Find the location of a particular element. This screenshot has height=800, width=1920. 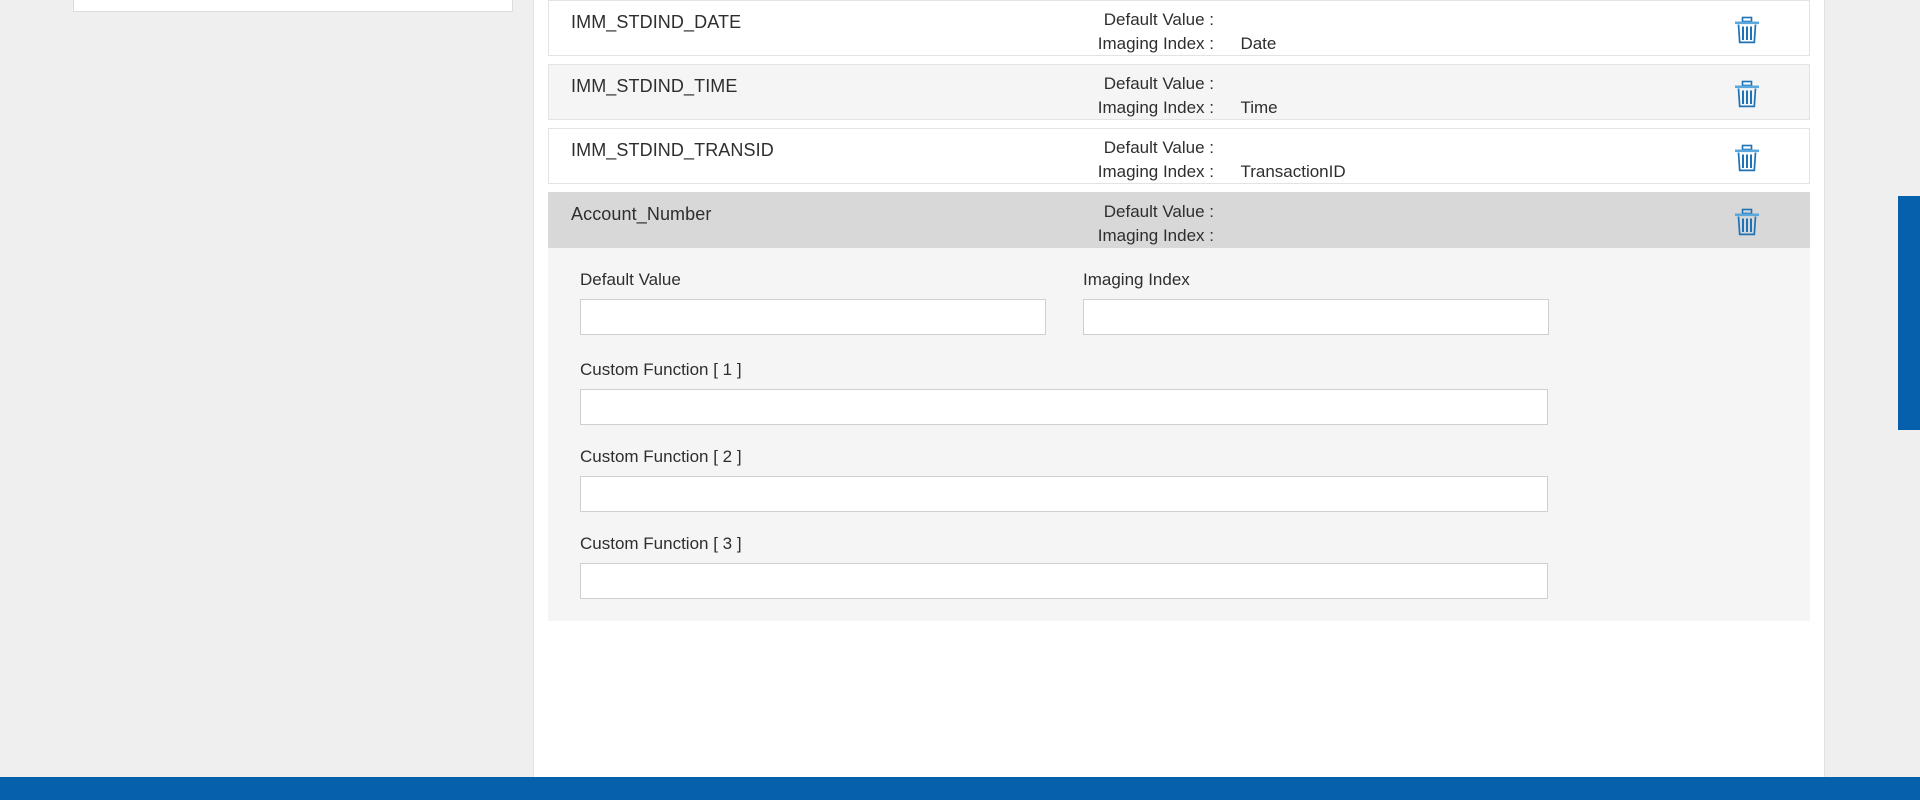

field-summary: Default Value : Imaging Index : Time is located at coordinates (1329, 96).